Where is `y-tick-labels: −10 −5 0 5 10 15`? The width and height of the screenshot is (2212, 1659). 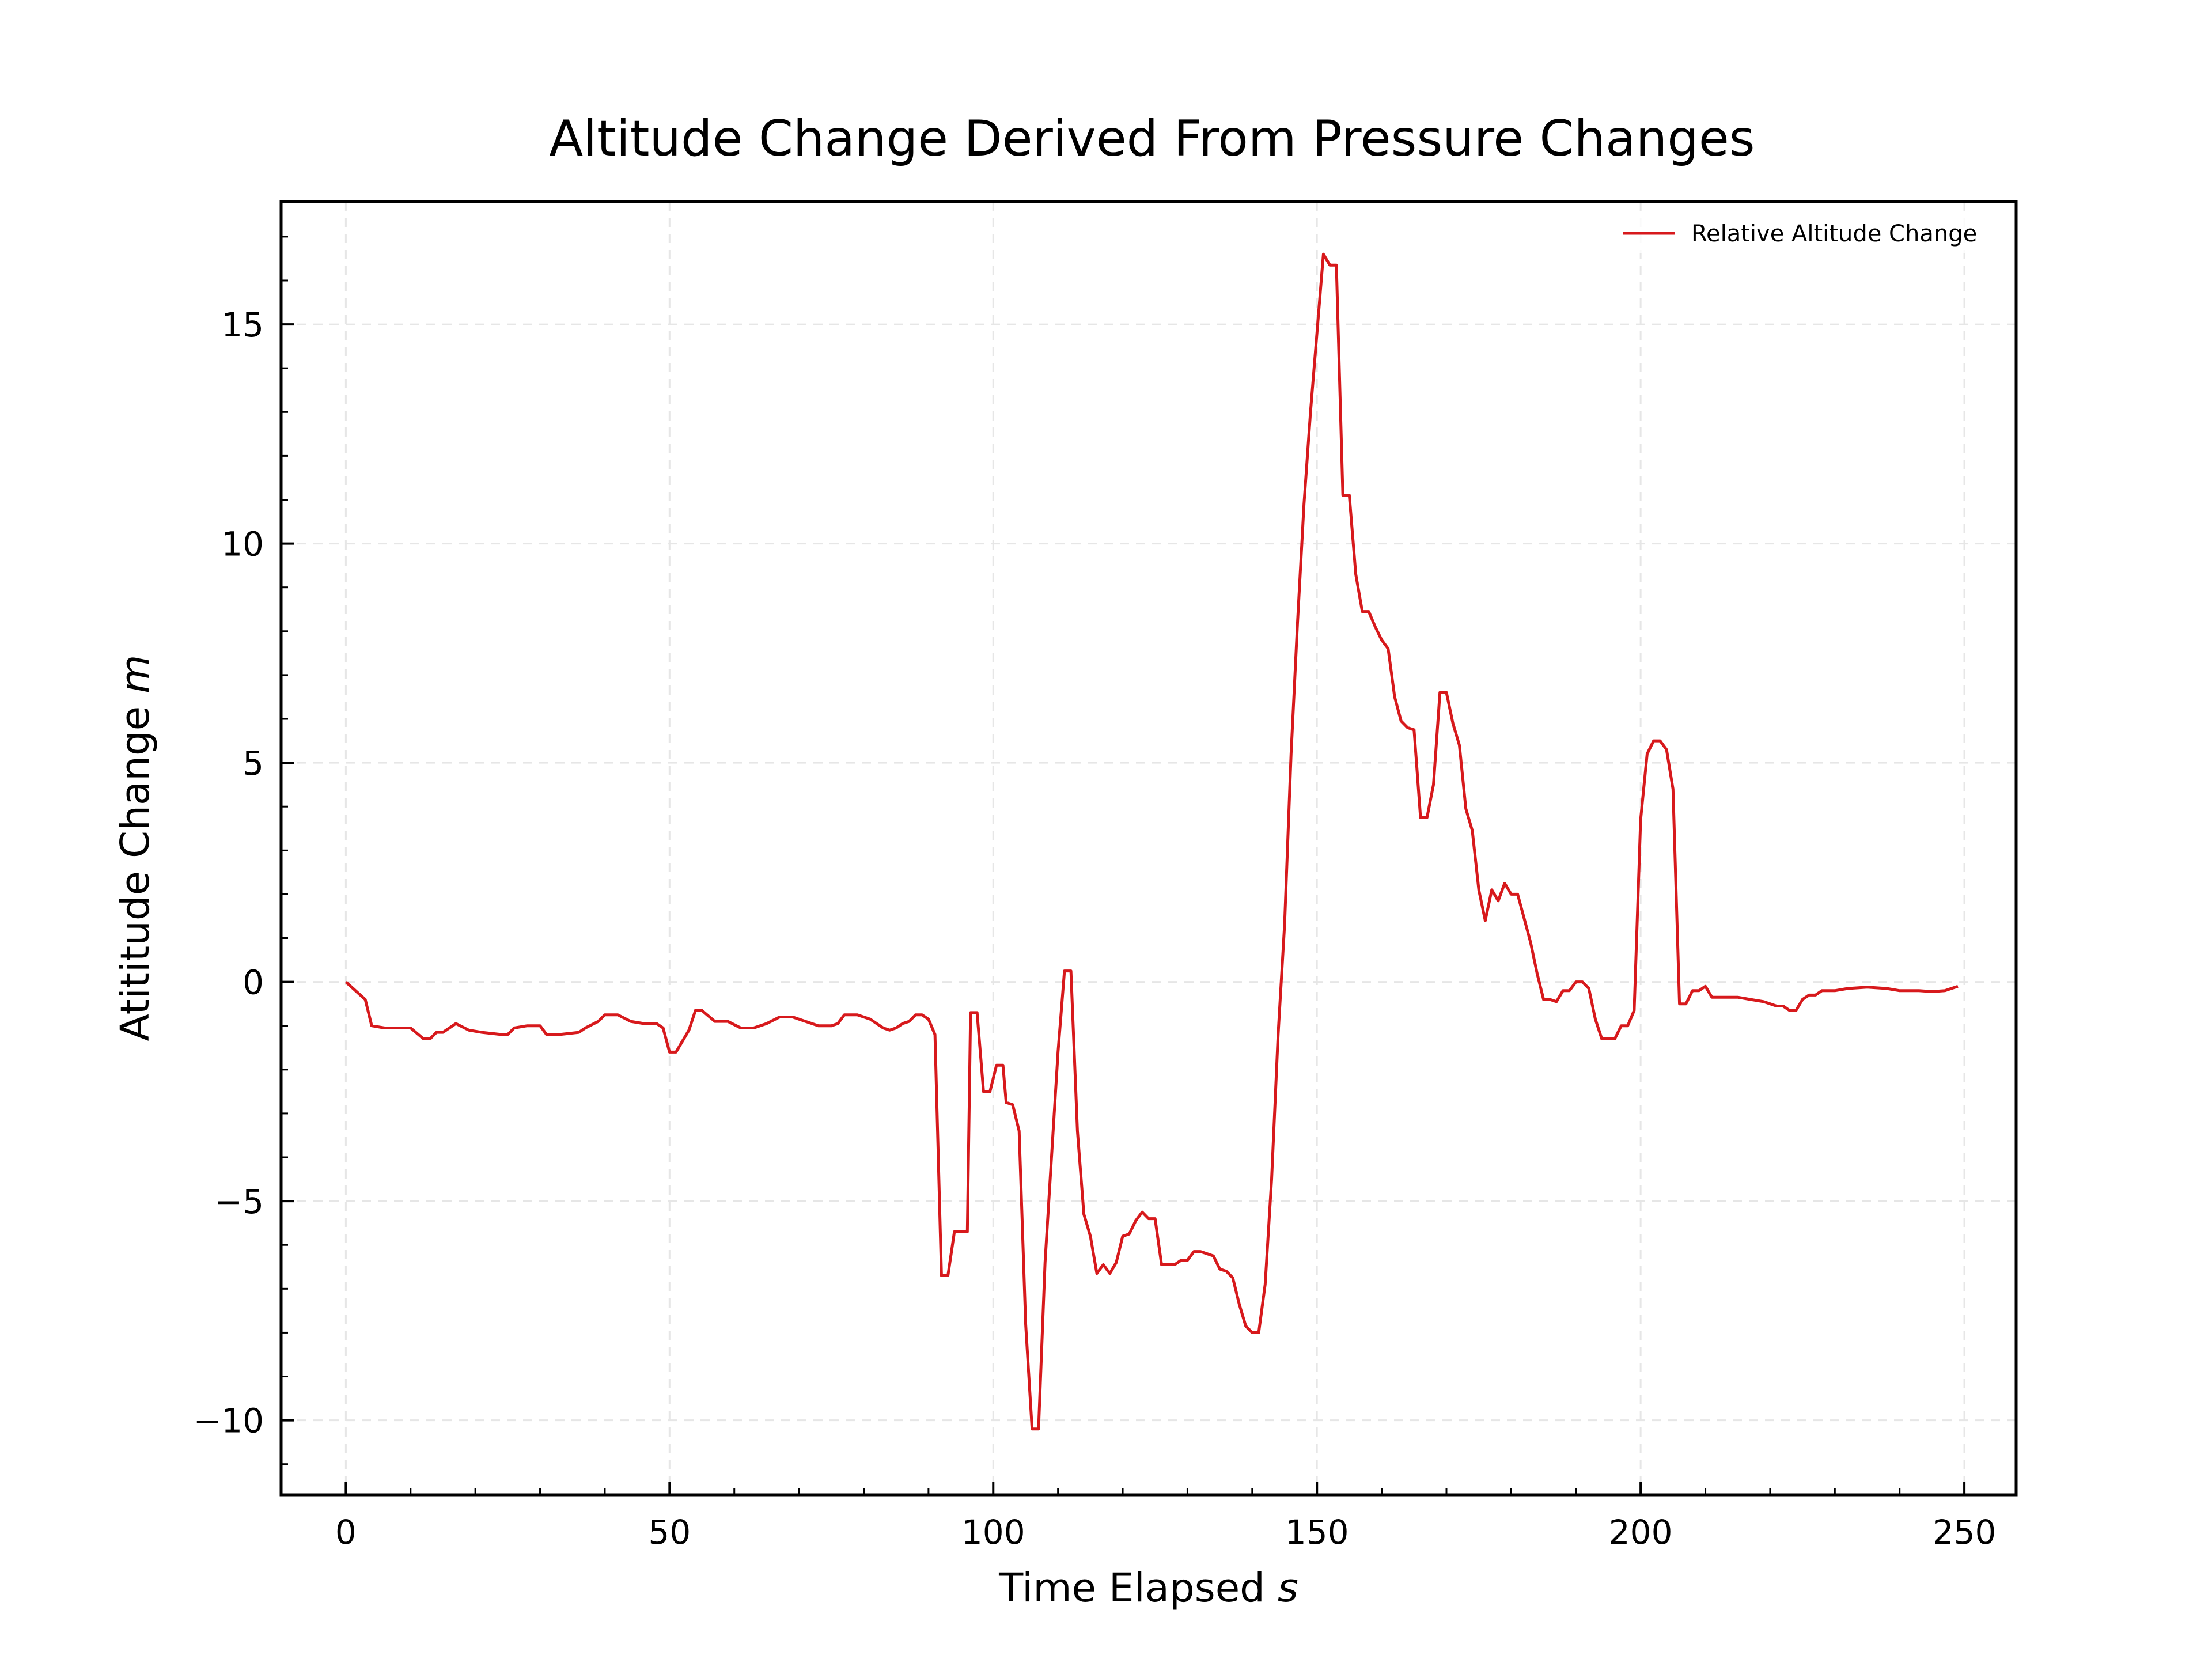
y-tick-labels: −10 −5 0 5 10 15 is located at coordinates (229, 873).